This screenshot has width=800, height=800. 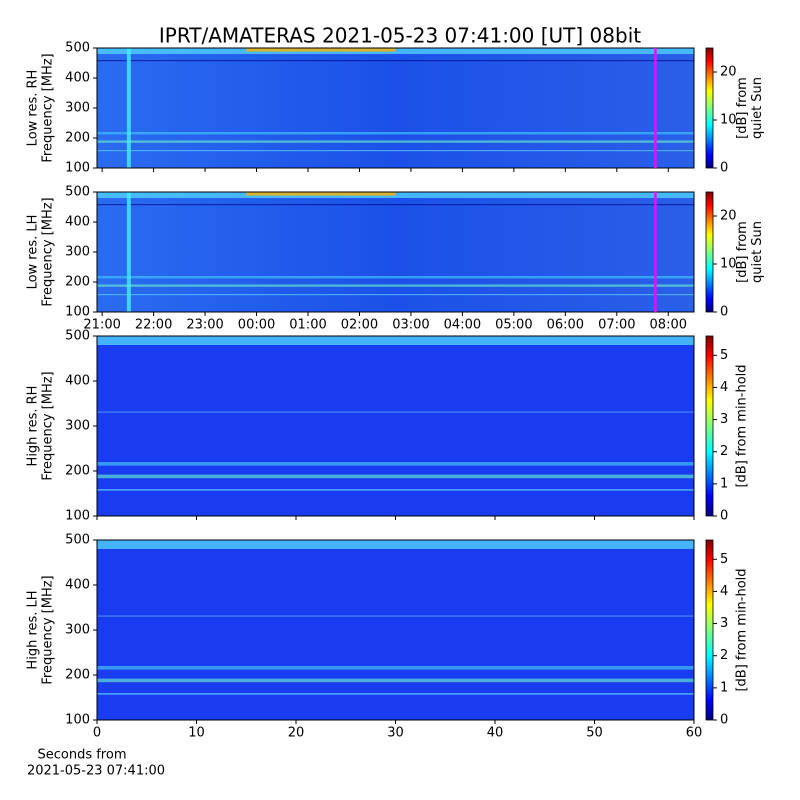 What do you see at coordinates (307, 325) in the screenshot?
I see `x-tick-label: 01:00` at bounding box center [307, 325].